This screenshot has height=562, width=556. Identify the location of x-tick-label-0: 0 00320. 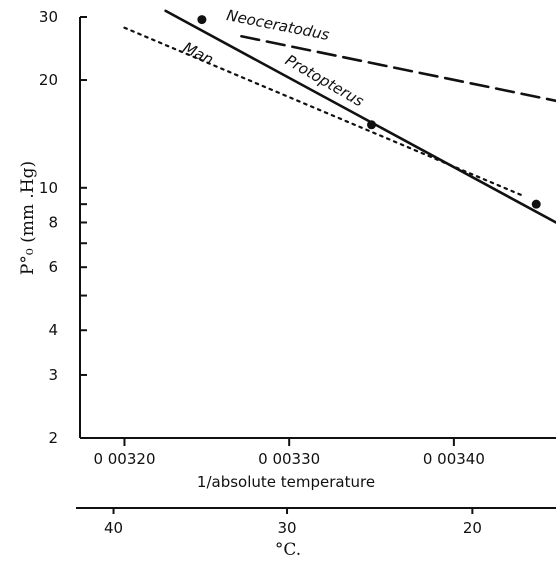
(124, 459).